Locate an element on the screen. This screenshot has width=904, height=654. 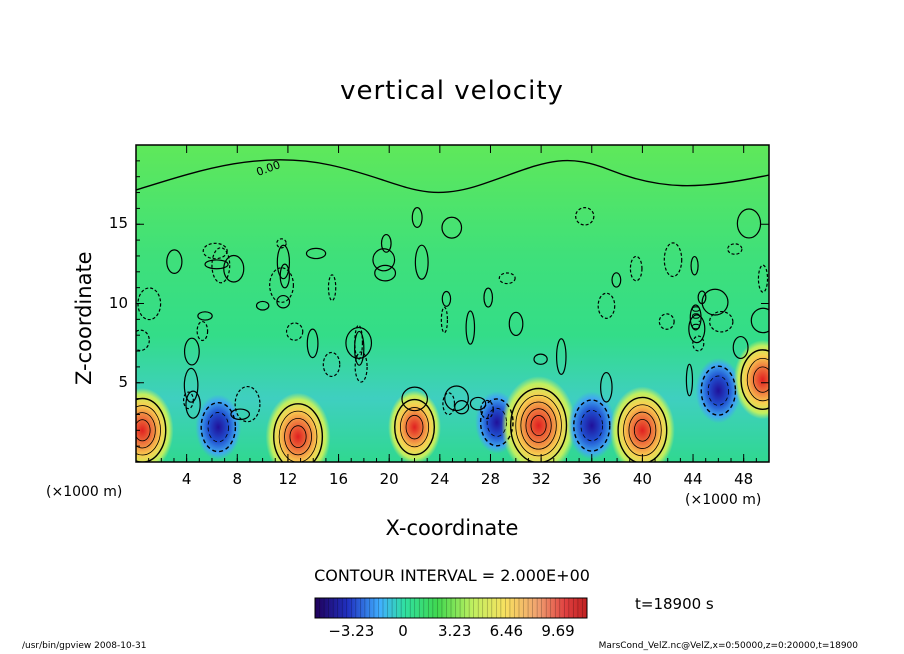
x-tick-label: 4 is located at coordinates (186, 479).